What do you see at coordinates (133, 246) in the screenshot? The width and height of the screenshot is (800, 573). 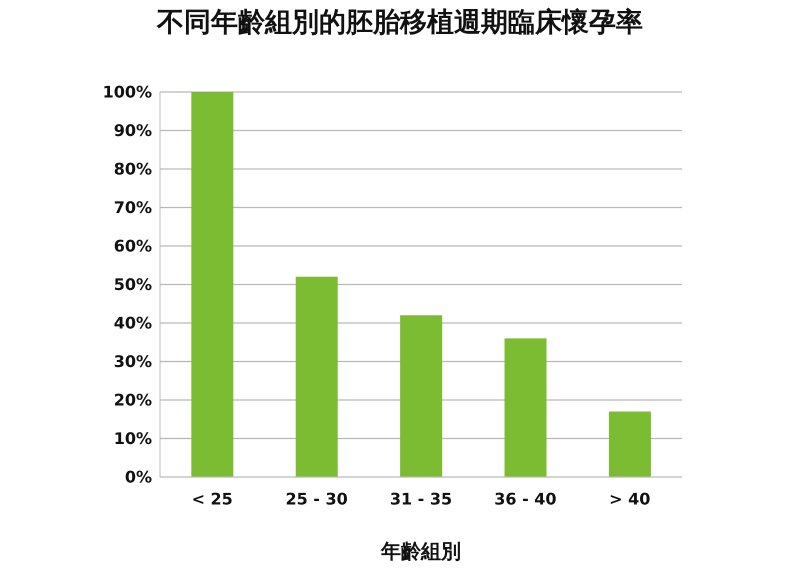 I see `y-tick-label: 60%` at bounding box center [133, 246].